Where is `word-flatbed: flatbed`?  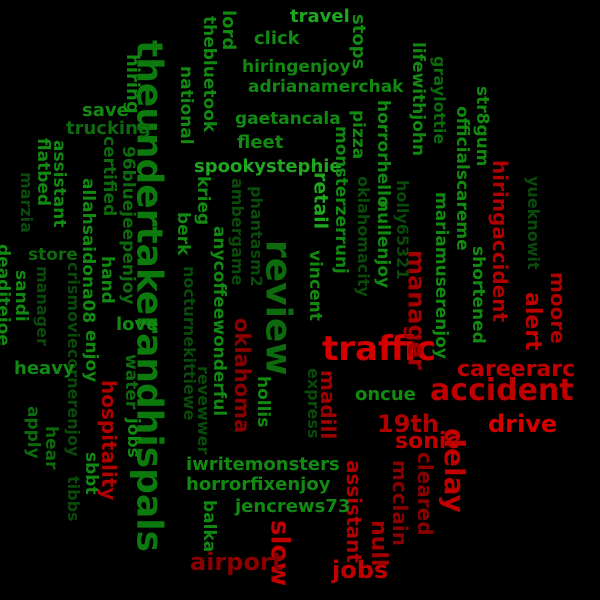 word-flatbed: flatbed is located at coordinates (43, 172).